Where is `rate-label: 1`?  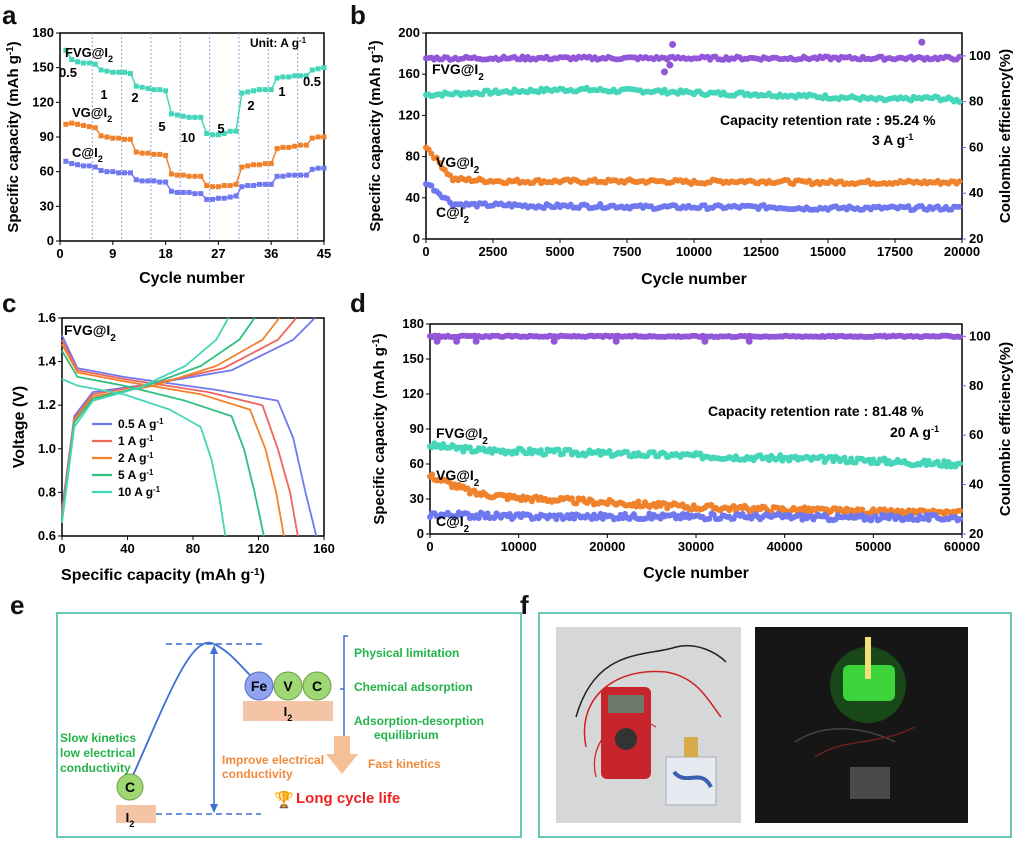 rate-label: 1 is located at coordinates (281, 91).